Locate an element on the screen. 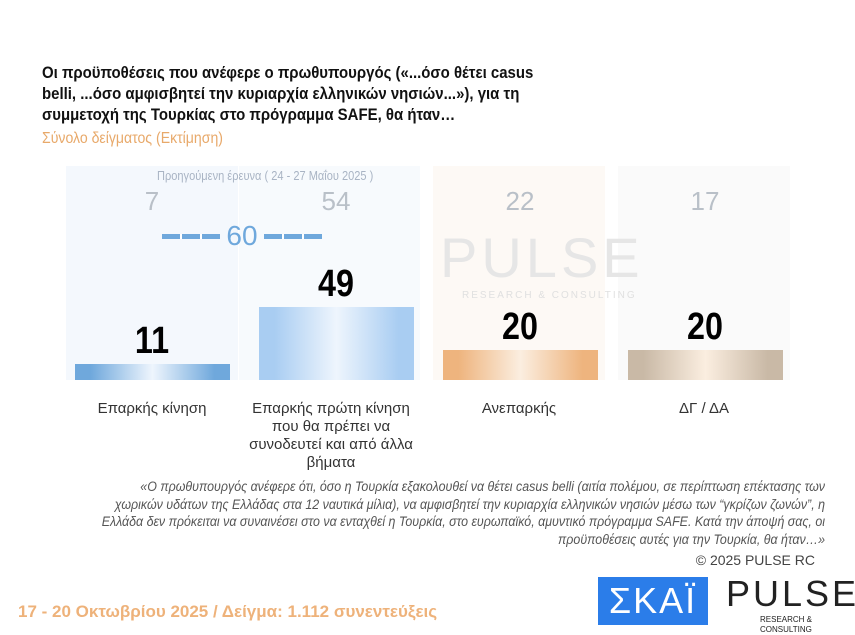  category-label: Επαρκής κίνηση is located at coordinates (152, 408).